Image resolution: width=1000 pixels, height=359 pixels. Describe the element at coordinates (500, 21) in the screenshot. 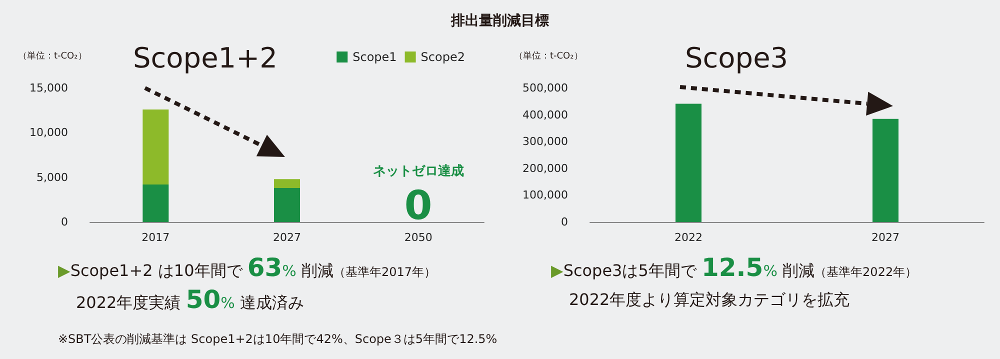

I see `chart-title: 排出量削減目標` at that location.